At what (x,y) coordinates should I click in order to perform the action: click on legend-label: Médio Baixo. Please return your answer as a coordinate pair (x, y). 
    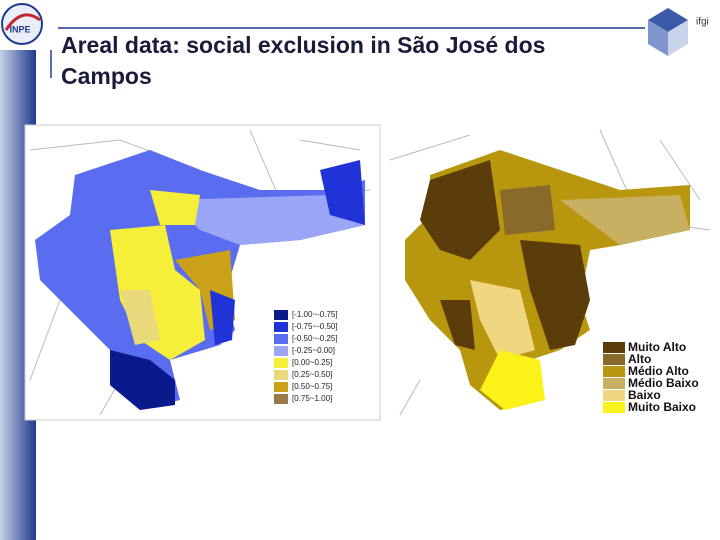
    Looking at the image, I should click on (663, 383).